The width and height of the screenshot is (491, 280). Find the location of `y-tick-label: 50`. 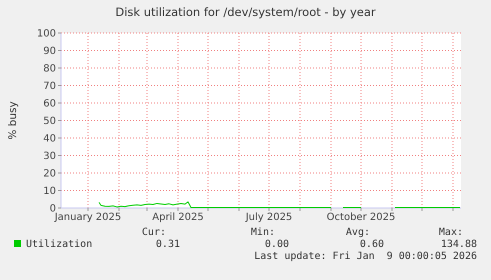

y-tick-label: 50 is located at coordinates (49, 121).